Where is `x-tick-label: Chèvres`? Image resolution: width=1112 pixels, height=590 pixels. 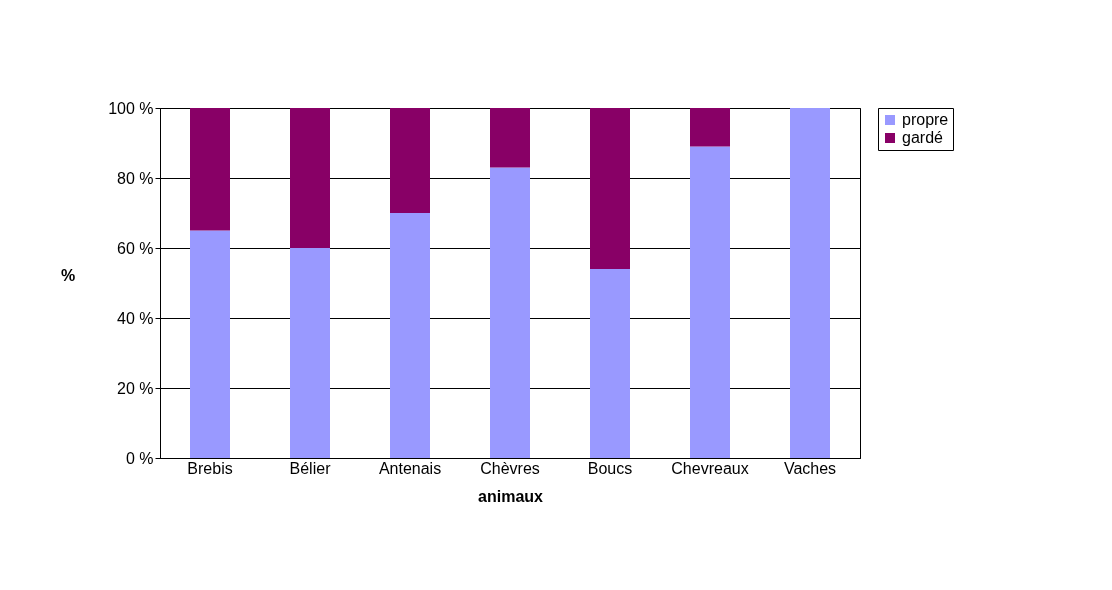
x-tick-label: Chèvres is located at coordinates (510, 468).